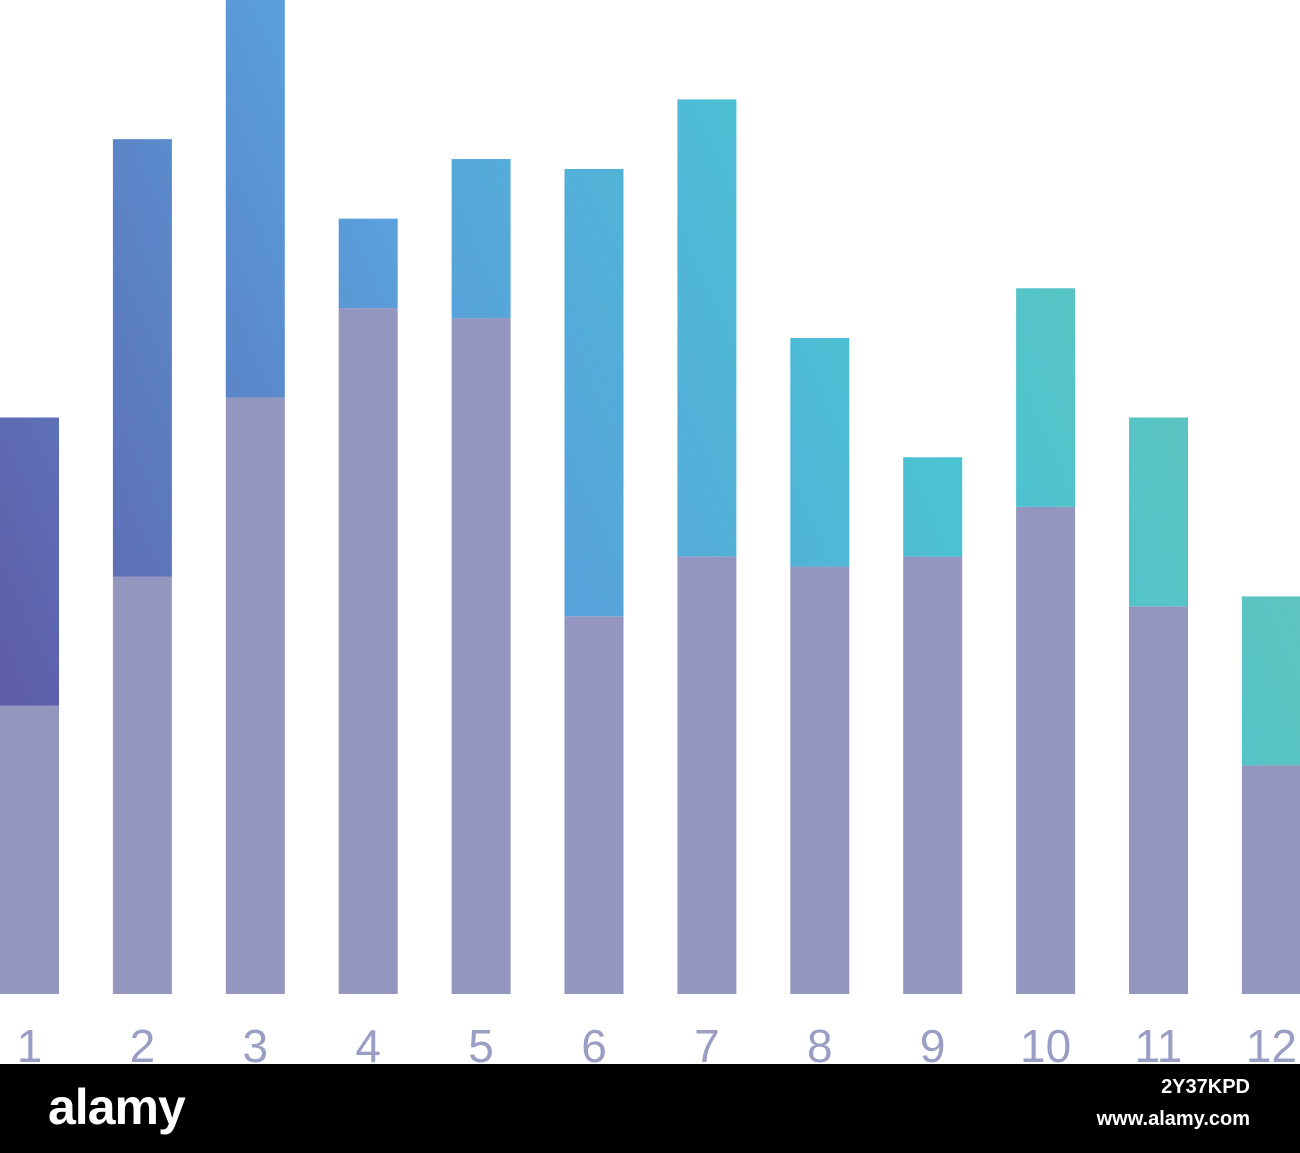 The width and height of the screenshot is (1300, 1153). I want to click on x-tick-label-9: 9, so click(933, 1042).